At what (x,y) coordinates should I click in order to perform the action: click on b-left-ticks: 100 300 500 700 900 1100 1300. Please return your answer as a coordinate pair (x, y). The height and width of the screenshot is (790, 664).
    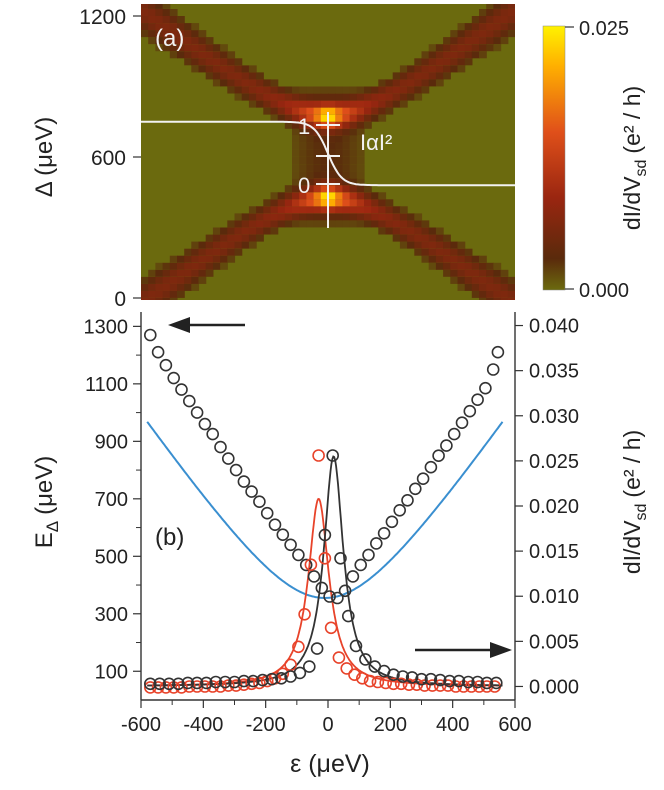
    Looking at the image, I should click on (112, 499).